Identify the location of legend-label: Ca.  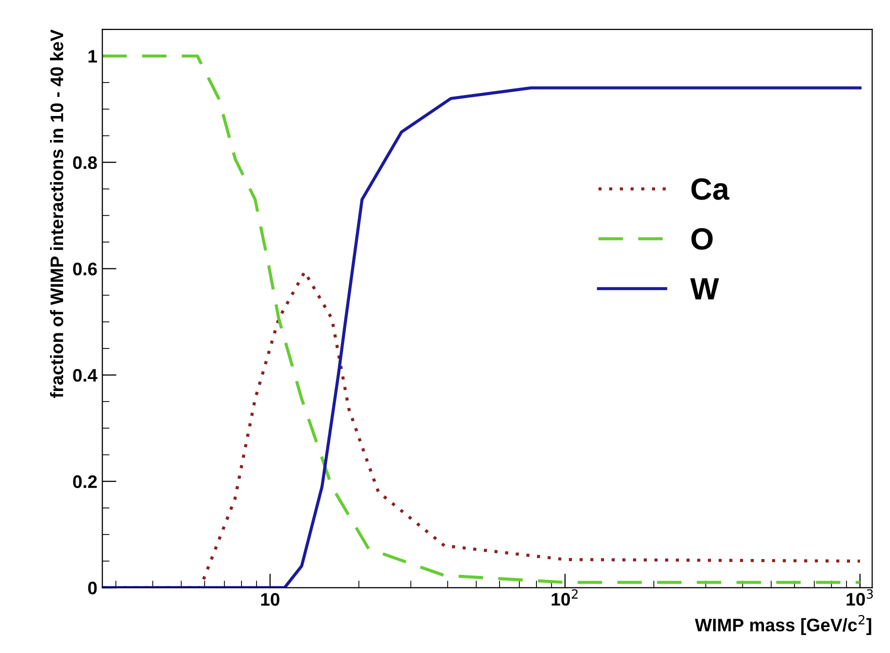
(710, 189).